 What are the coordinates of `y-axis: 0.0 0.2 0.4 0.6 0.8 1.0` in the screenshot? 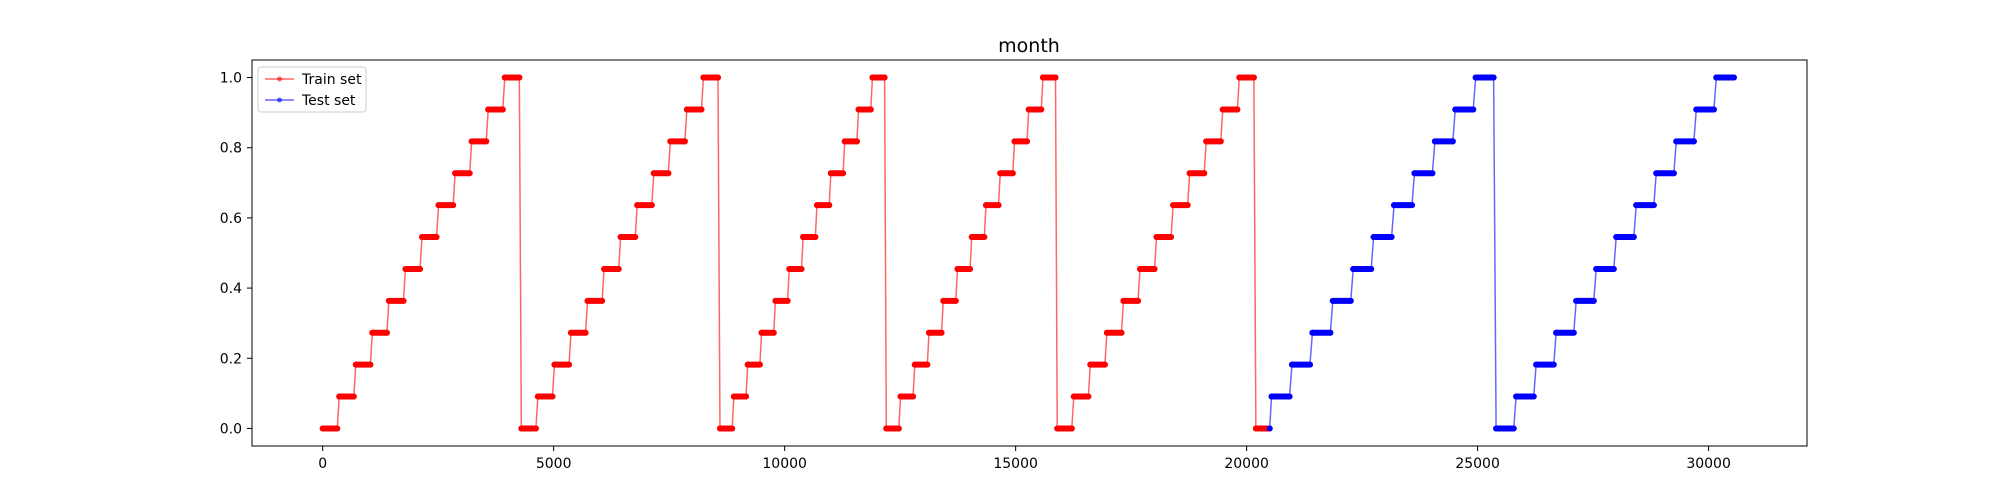 It's located at (236, 254).